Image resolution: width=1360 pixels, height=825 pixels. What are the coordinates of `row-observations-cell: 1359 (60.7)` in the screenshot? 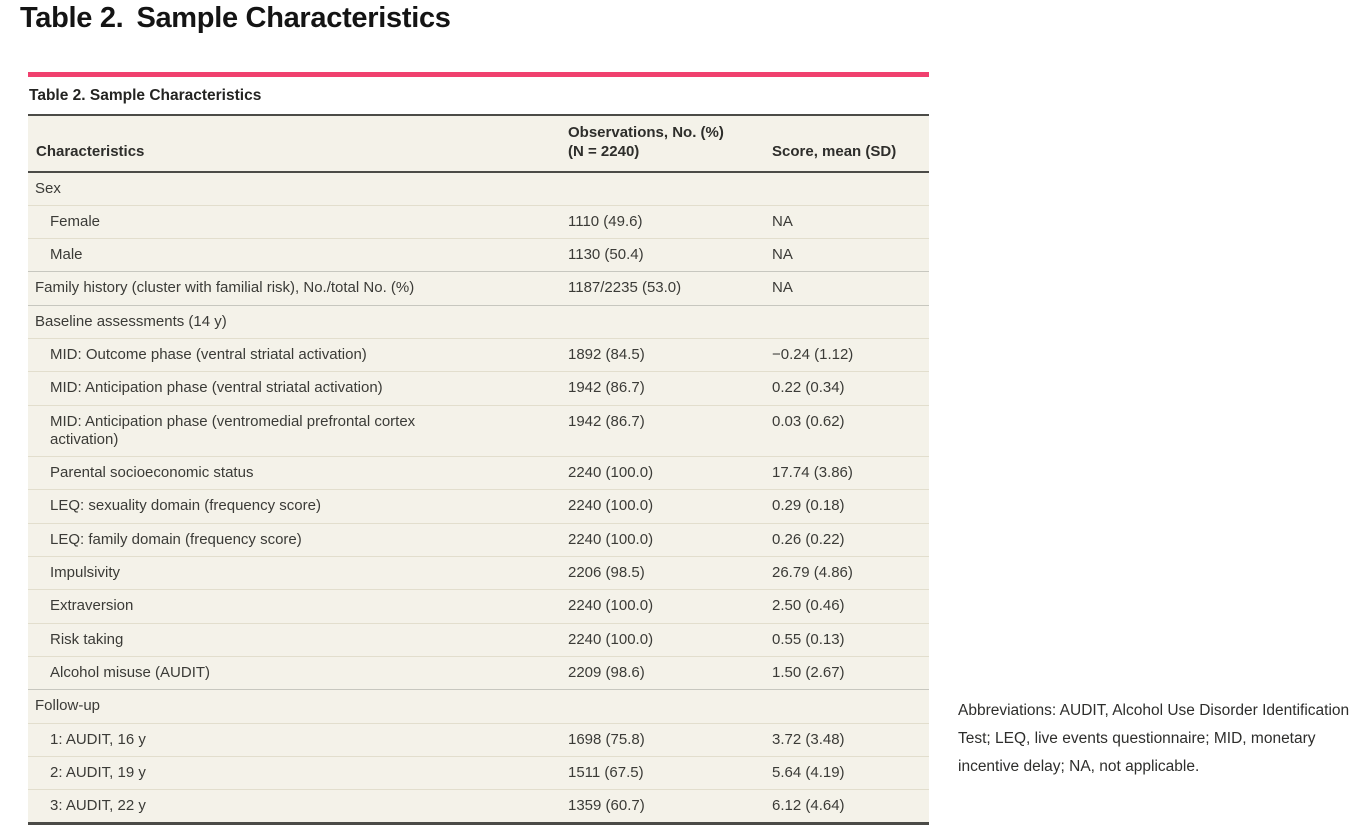 It's located at (606, 806).